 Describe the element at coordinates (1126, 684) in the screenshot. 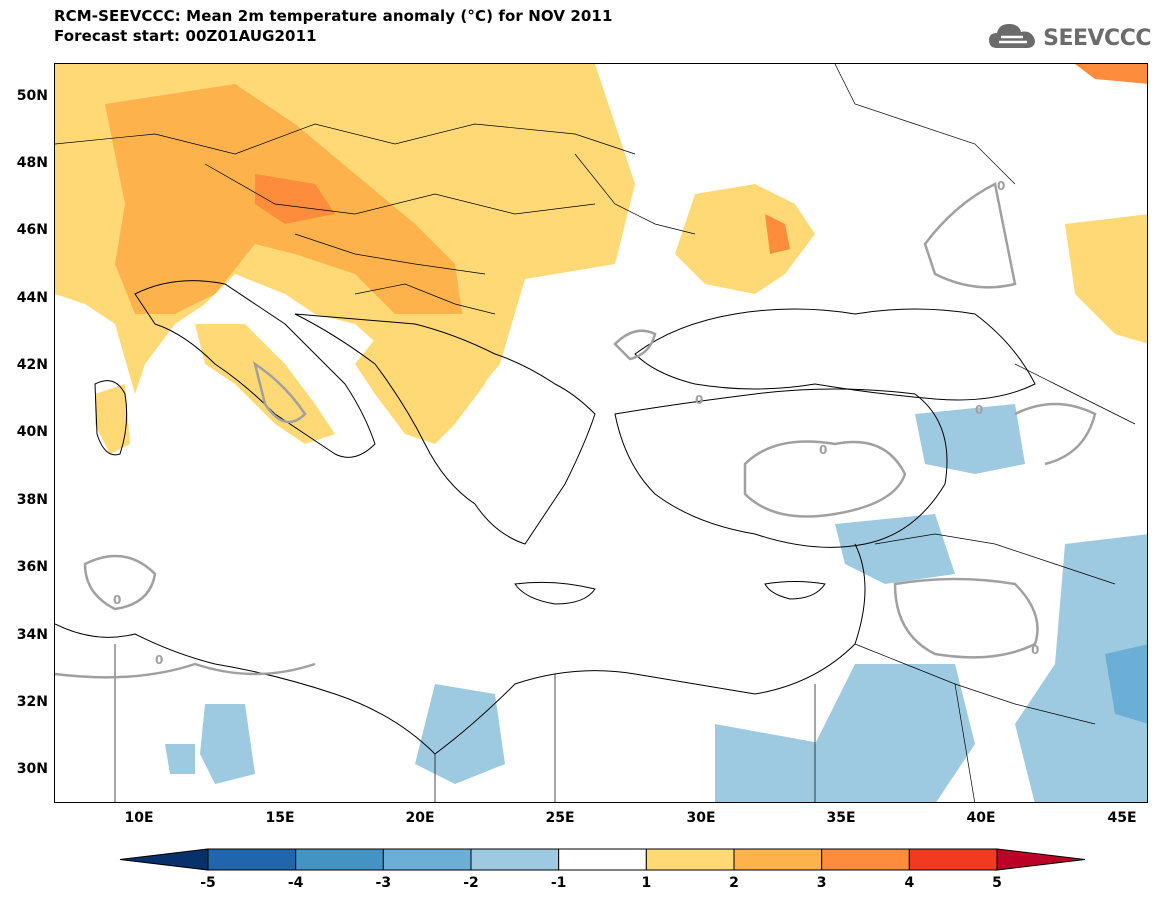

I see `anomaly-area-negative-deep` at that location.